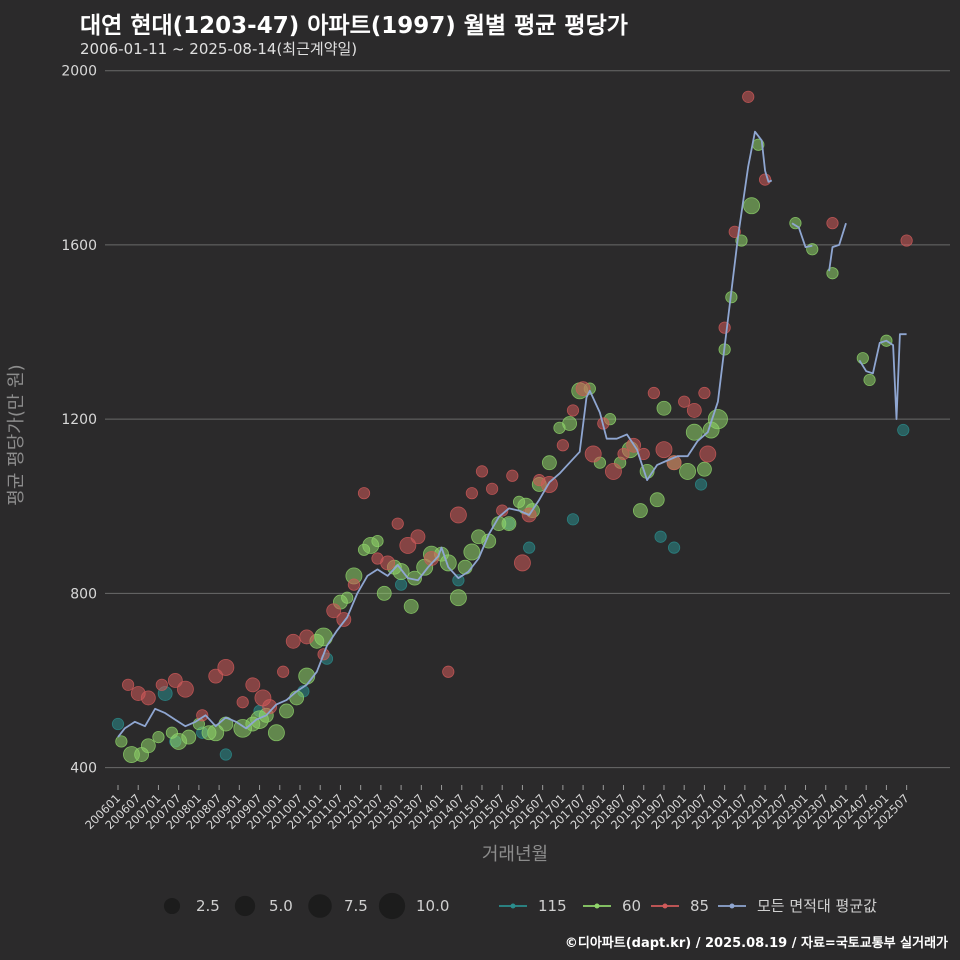 The image size is (960, 960). I want to click on color-legend-label: 115, so click(552, 906).